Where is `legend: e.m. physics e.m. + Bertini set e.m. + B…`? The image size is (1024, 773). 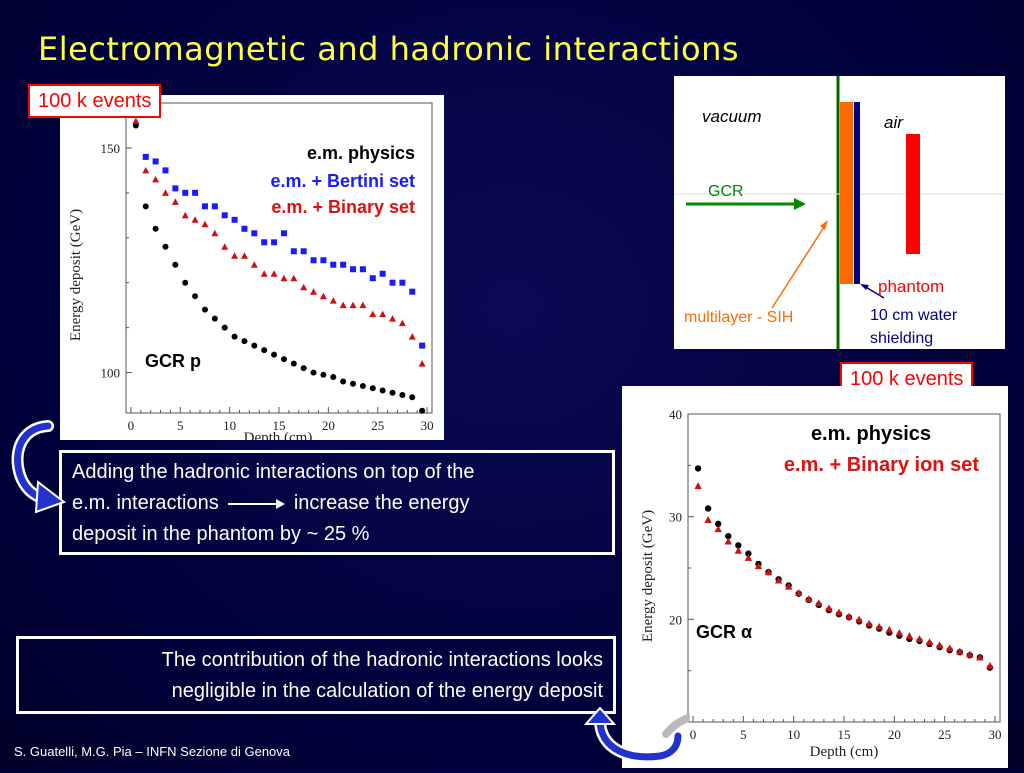
legend: e.m. physics e.m. + Bertini set e.m. + B… is located at coordinates (342, 180).